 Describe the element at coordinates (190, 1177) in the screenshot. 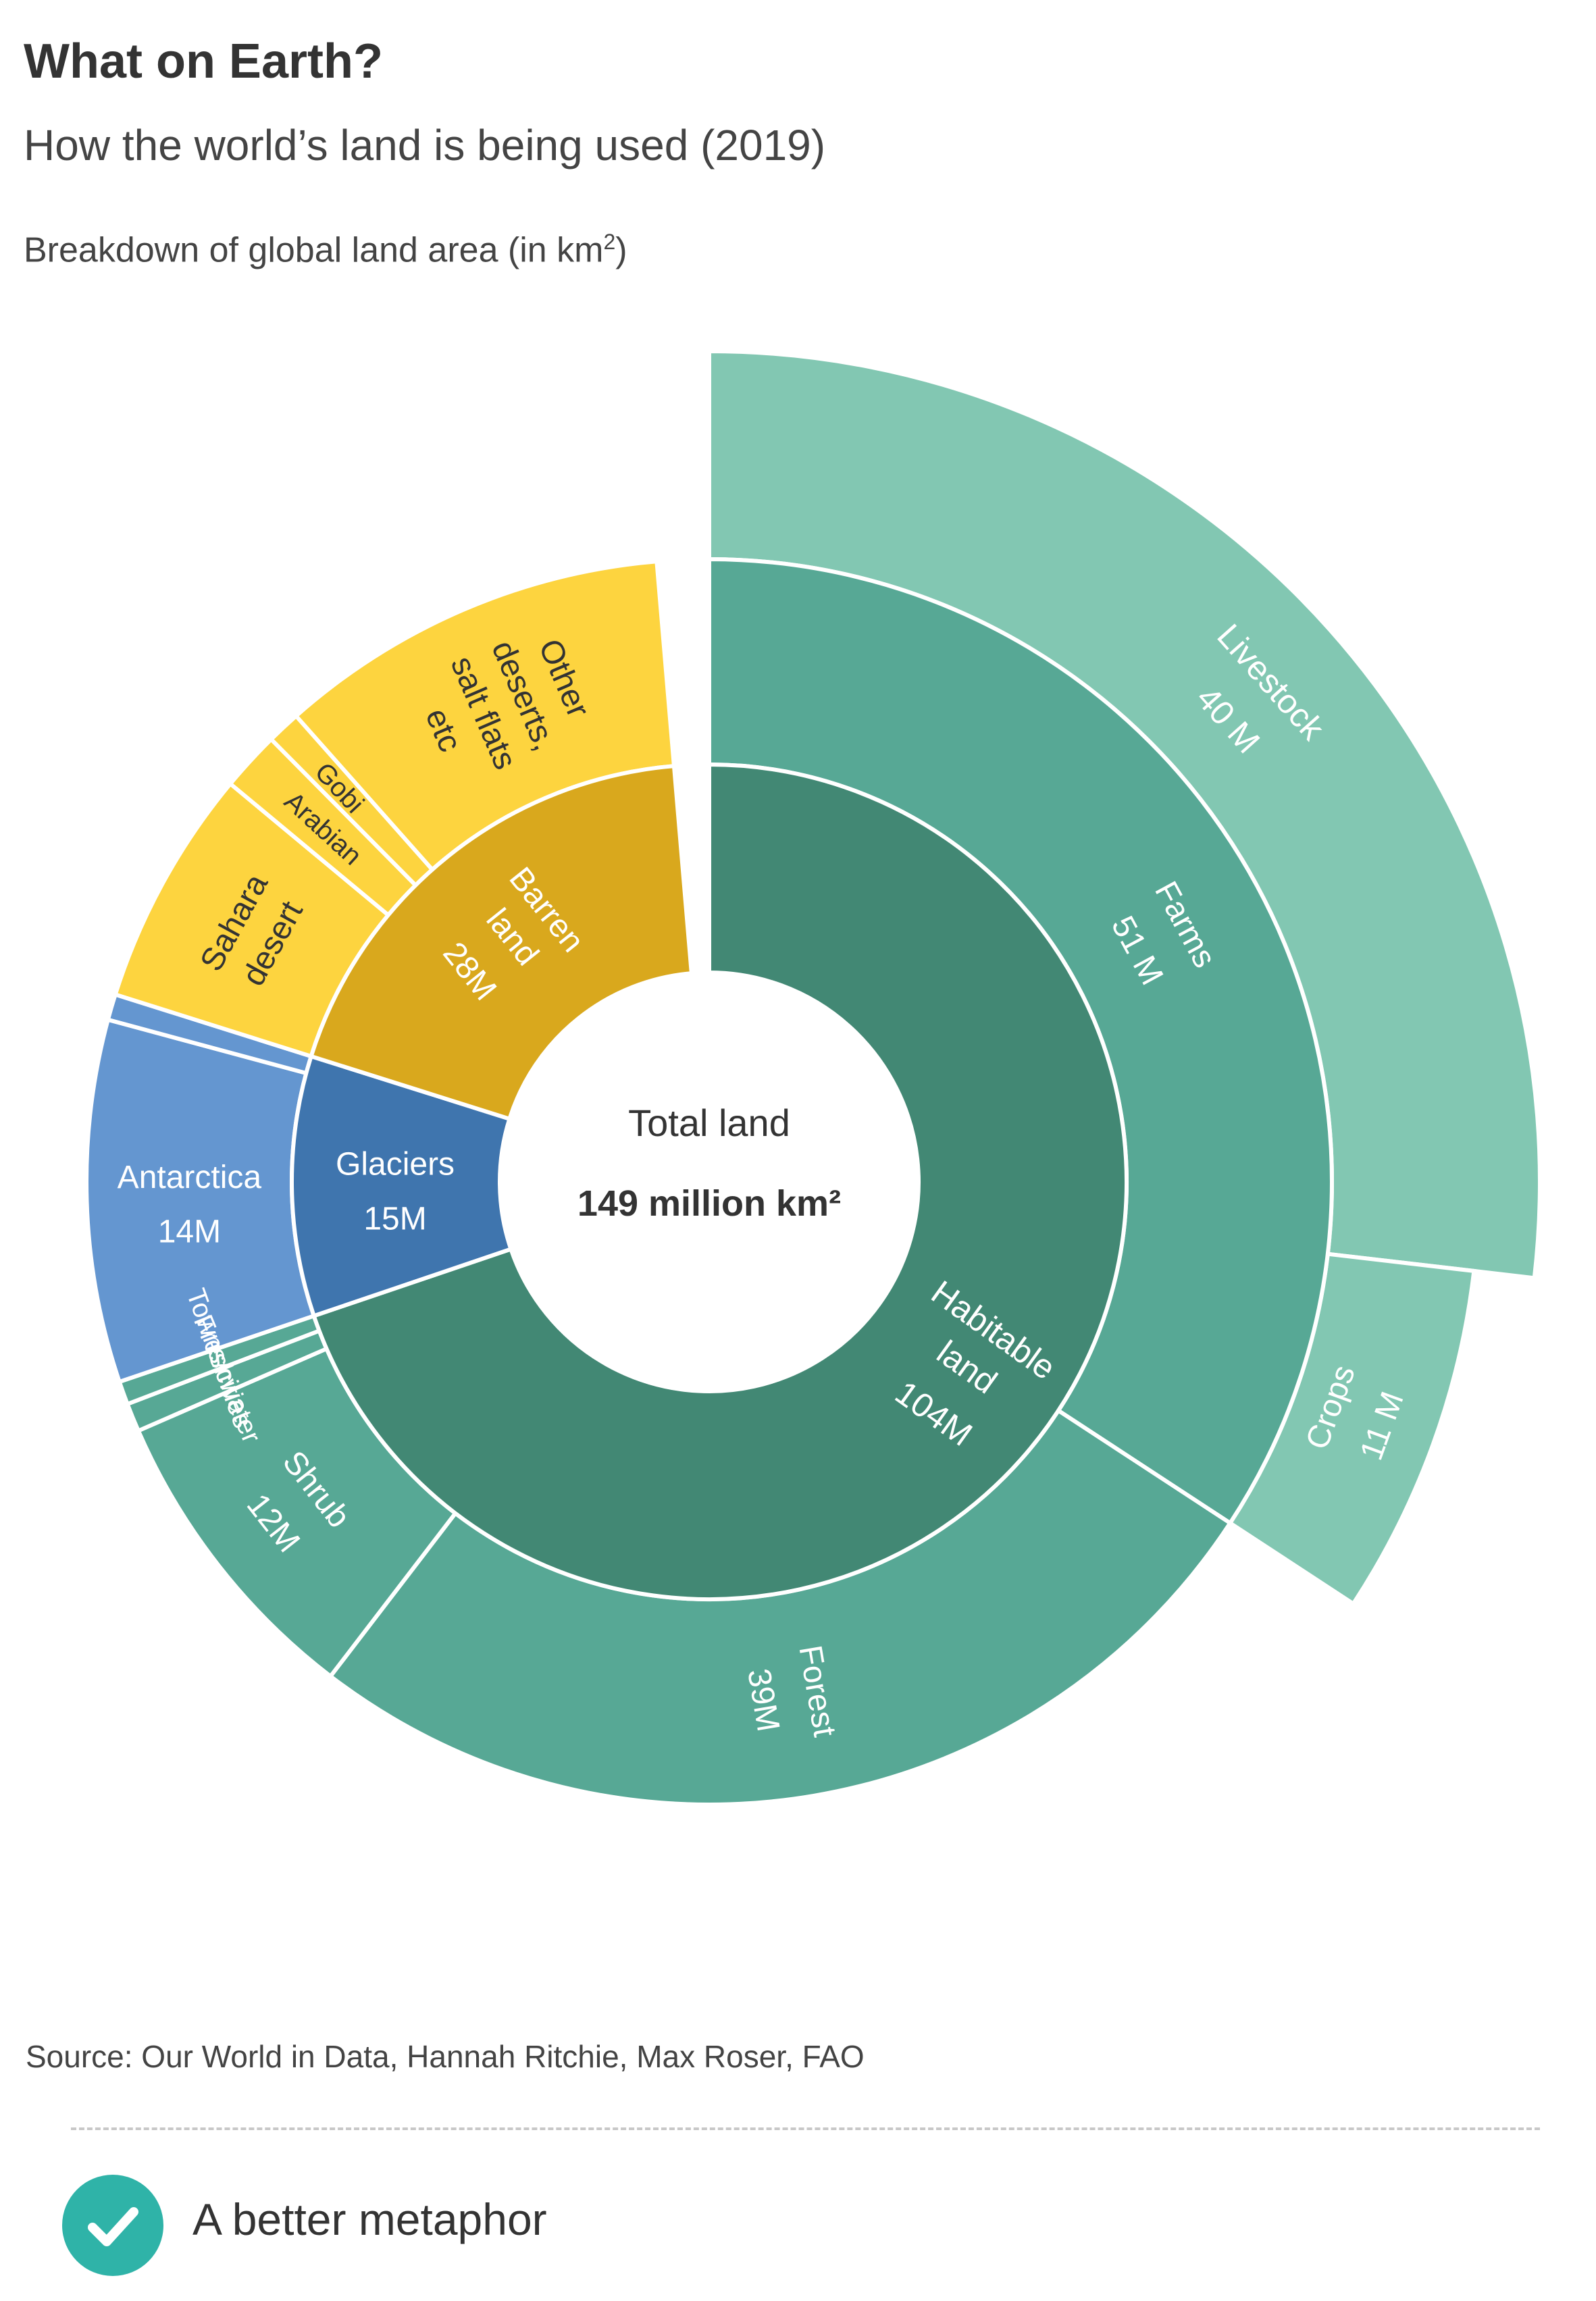

I see `label-line: Antarctica` at that location.